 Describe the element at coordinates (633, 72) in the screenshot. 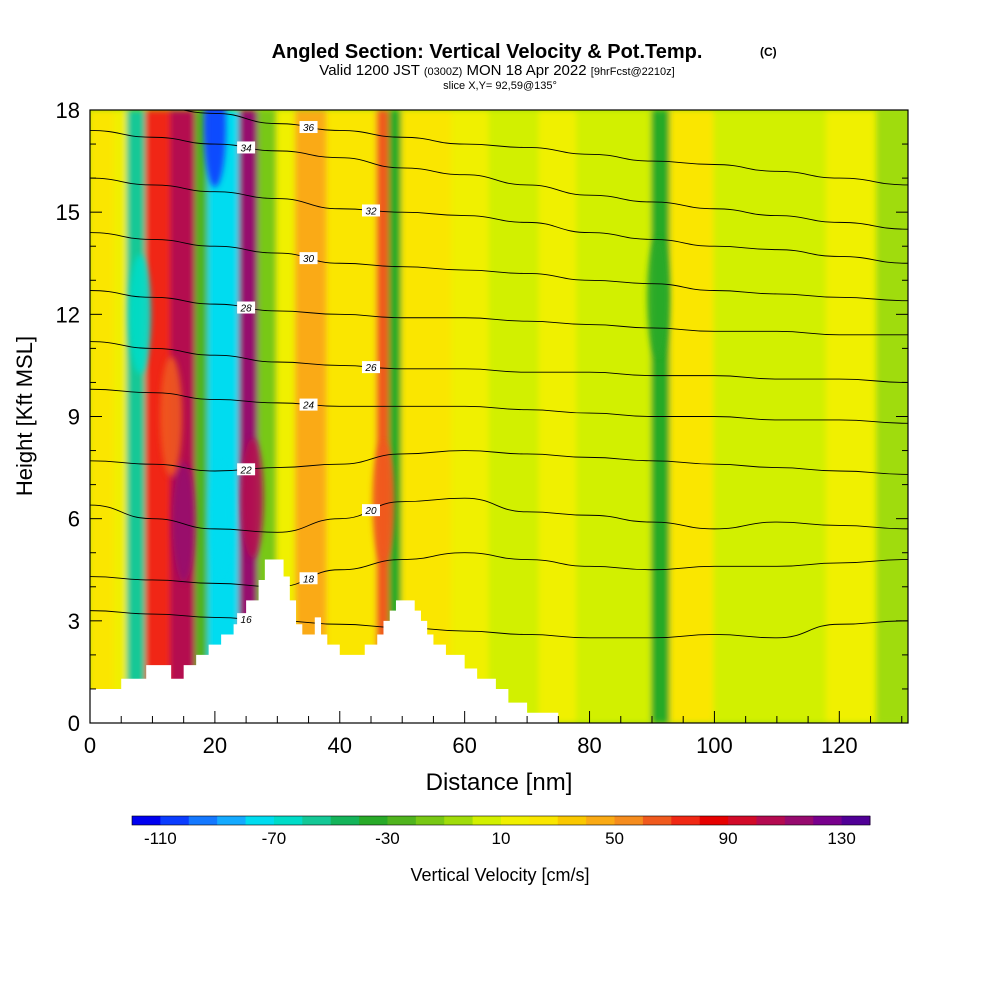

I see `forecast-info: [9hrFcst@2210z]` at that location.